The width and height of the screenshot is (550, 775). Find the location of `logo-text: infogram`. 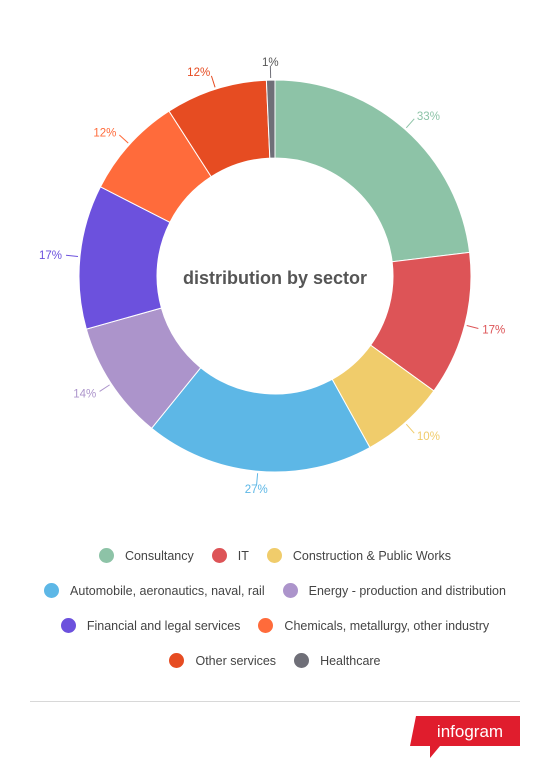

logo-text: infogram is located at coordinates (470, 731).